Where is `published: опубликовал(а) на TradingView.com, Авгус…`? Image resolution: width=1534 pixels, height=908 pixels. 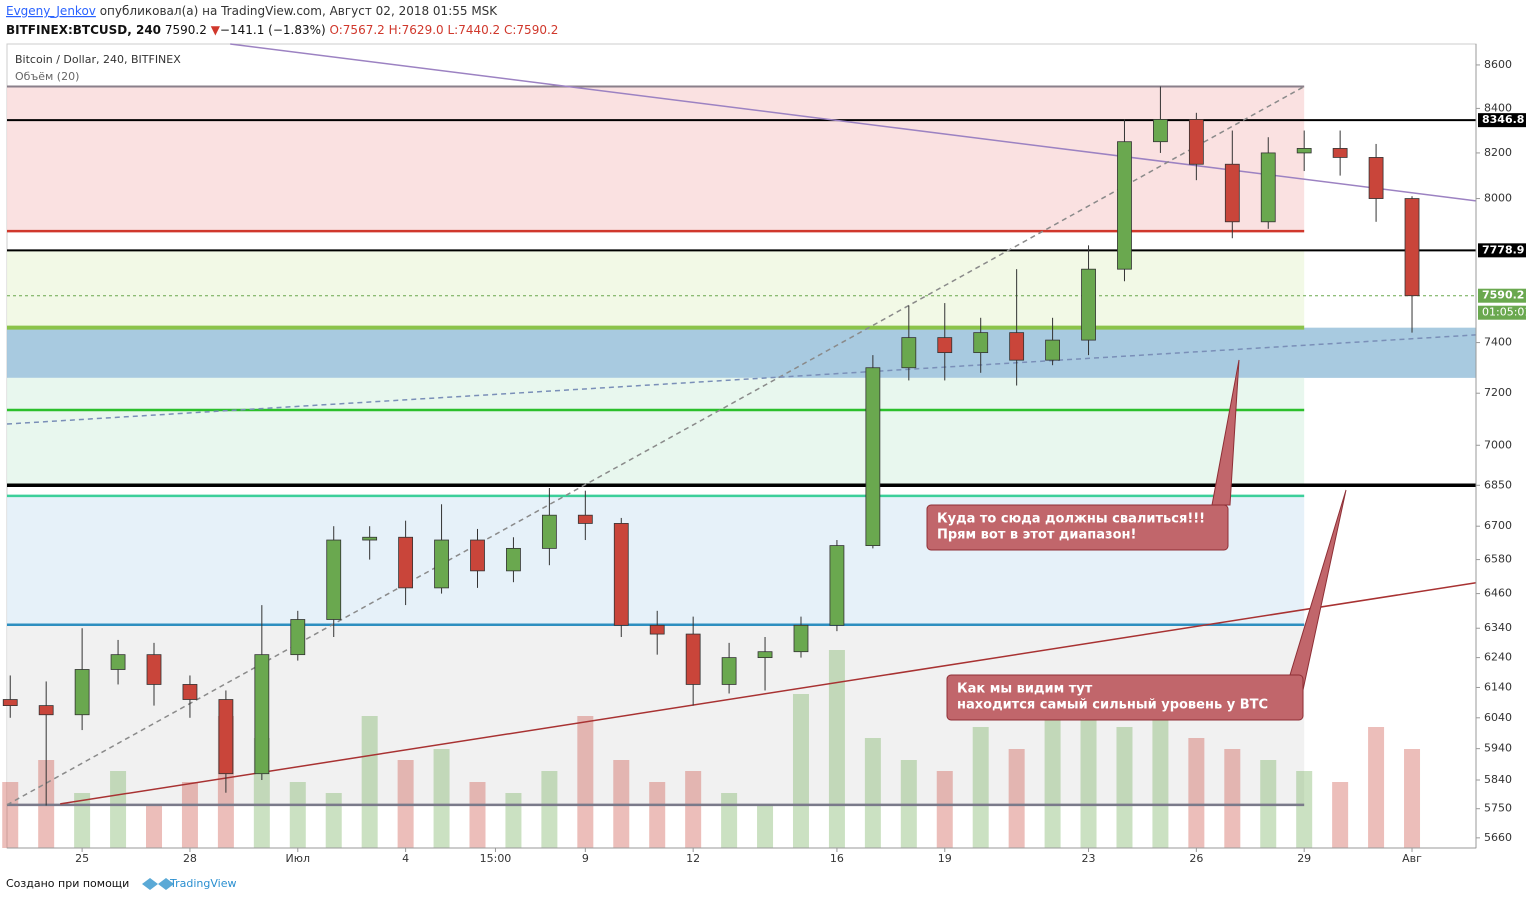
published: опубликовал(а) на TradingView.com, Авгус… is located at coordinates (299, 11).